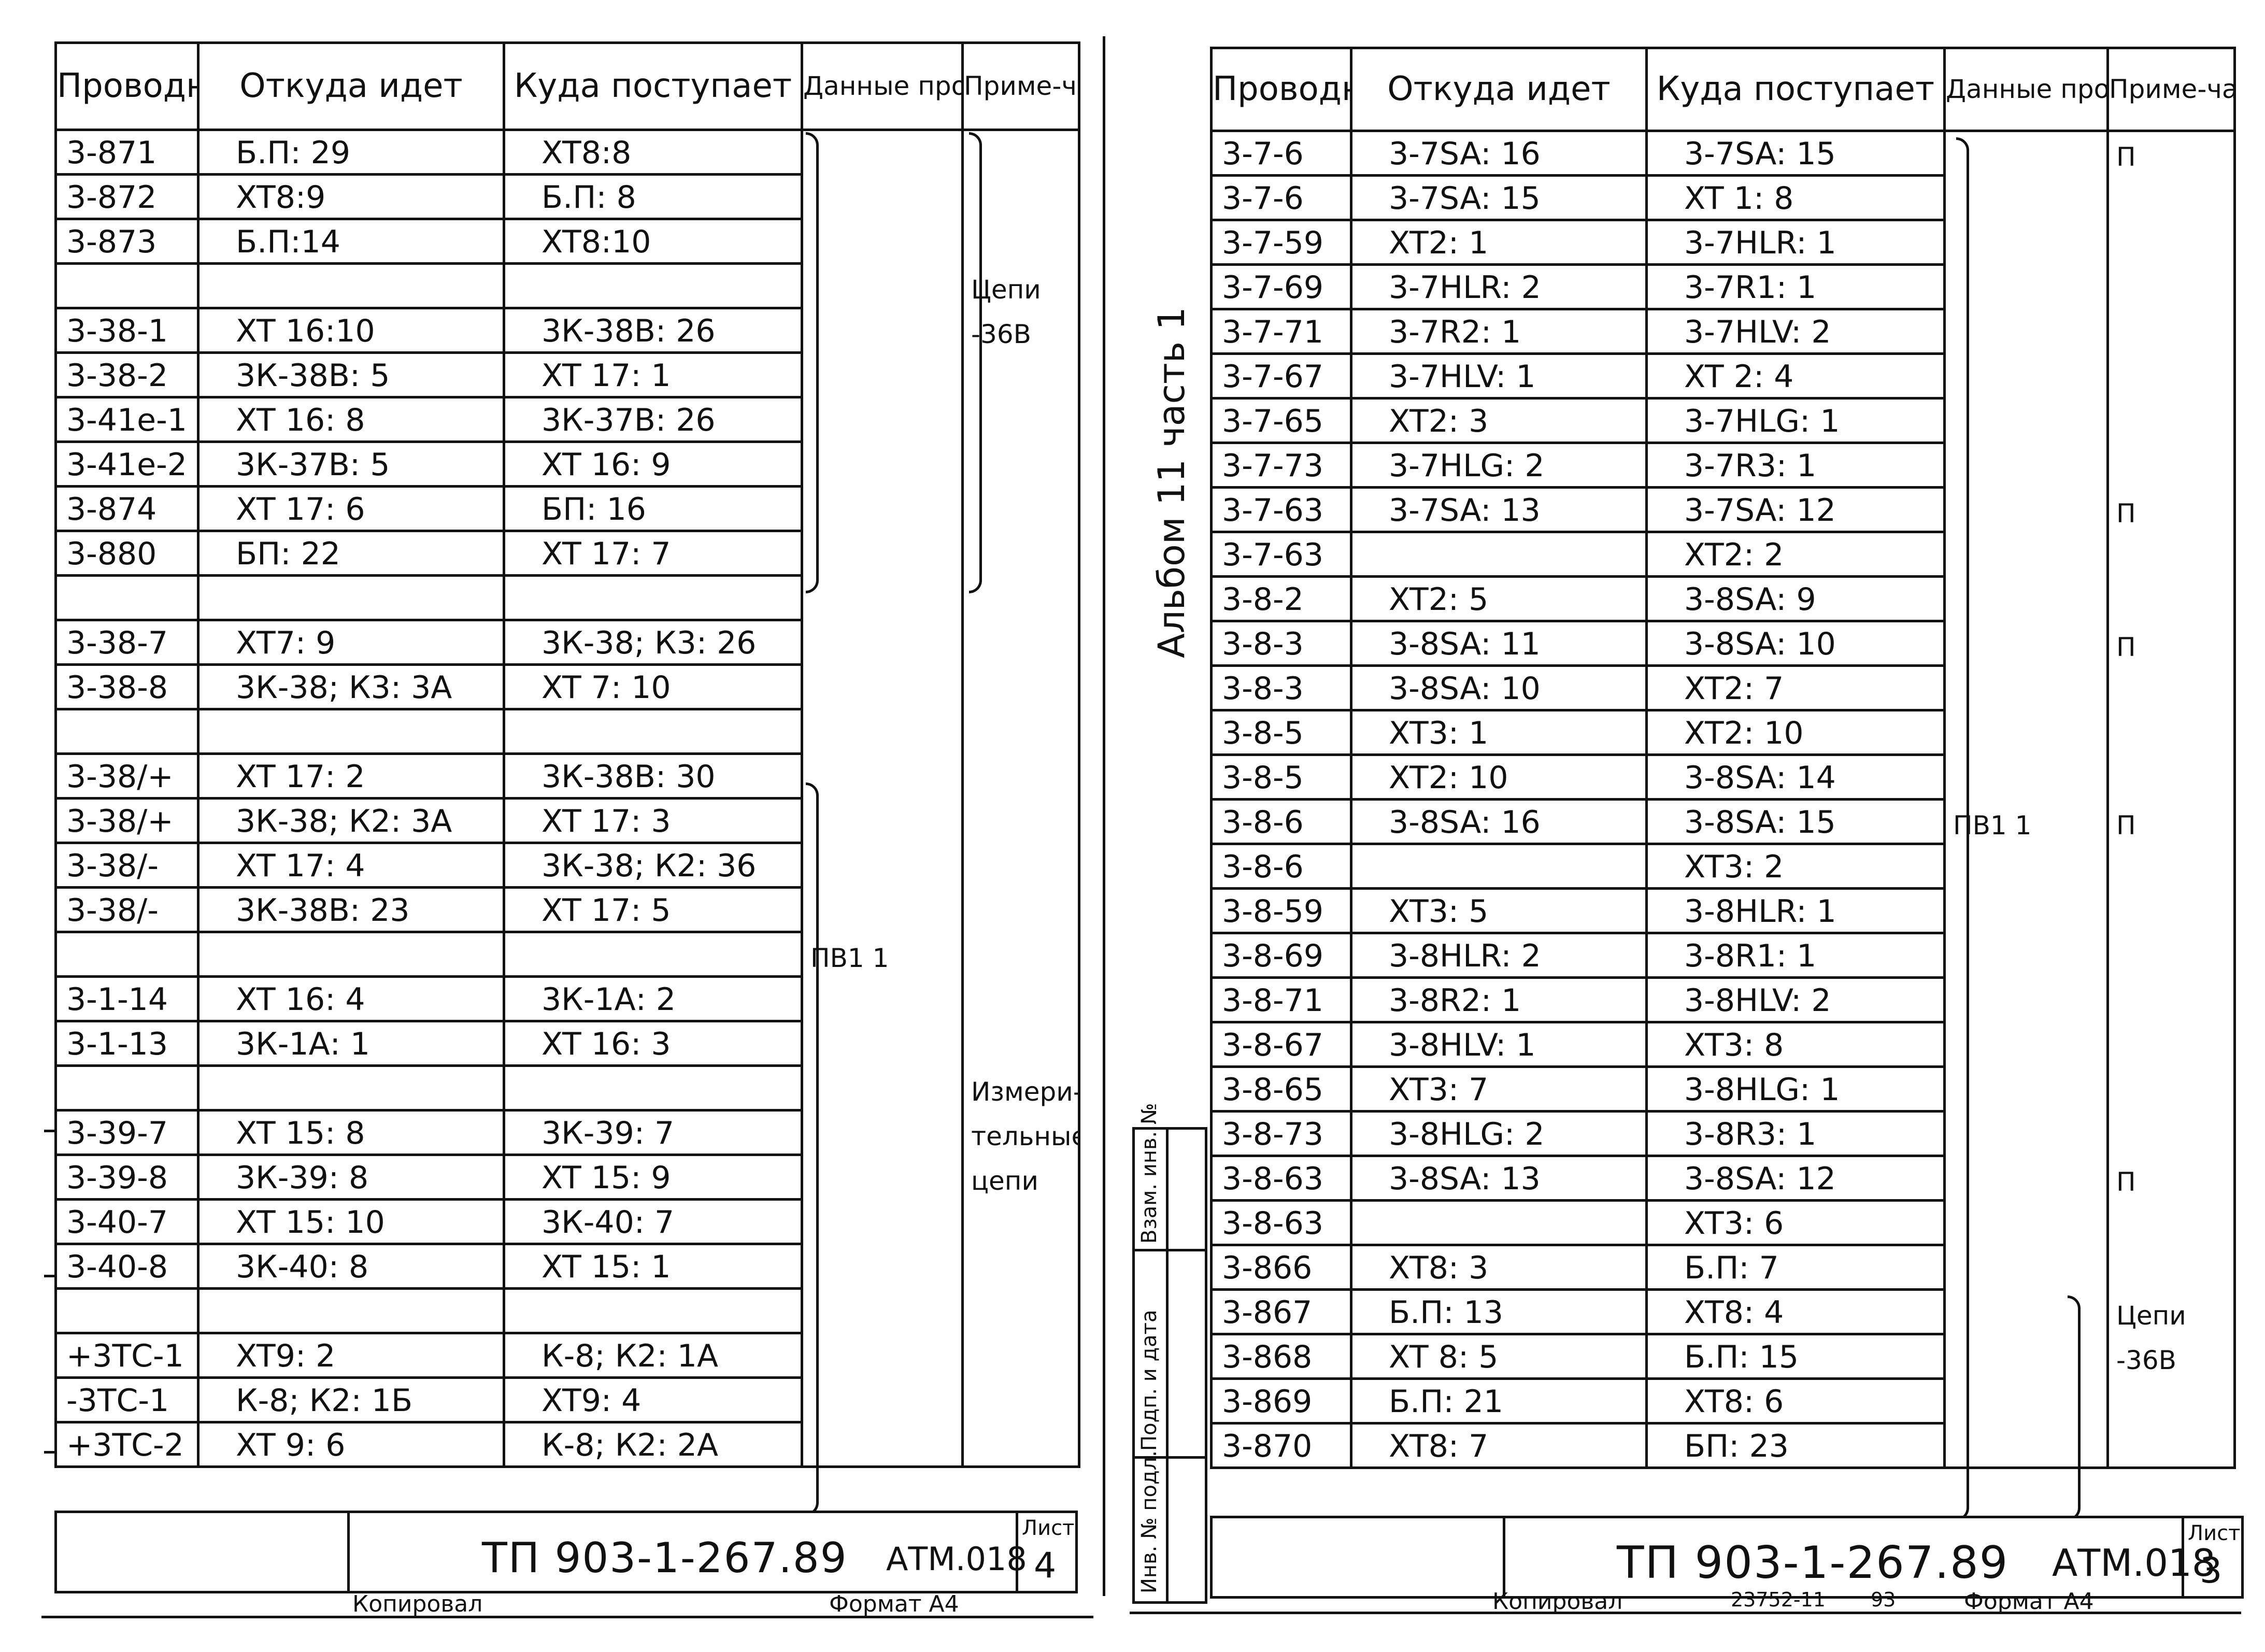 Image resolution: width=2265 pixels, height=1652 pixels. Describe the element at coordinates (882, 86) in the screenshot. I see `header-data: Данные провода` at that location.